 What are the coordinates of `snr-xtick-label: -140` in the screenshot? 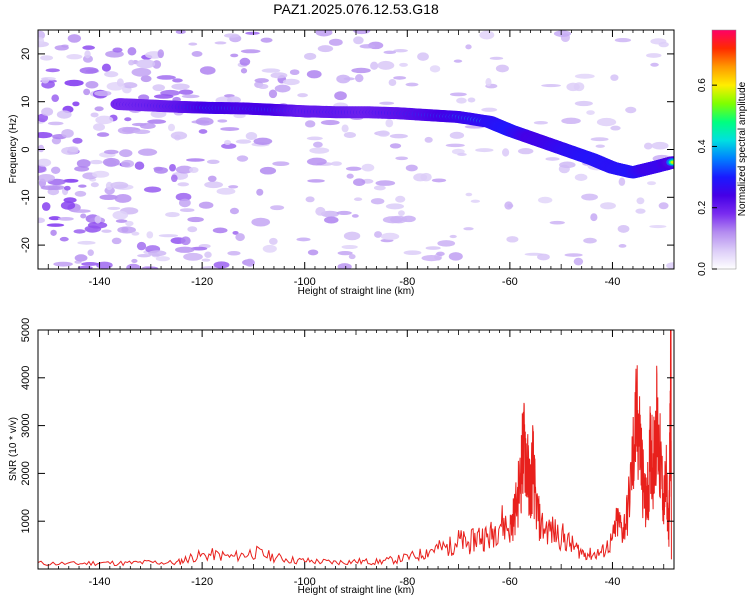 It's located at (100, 582).